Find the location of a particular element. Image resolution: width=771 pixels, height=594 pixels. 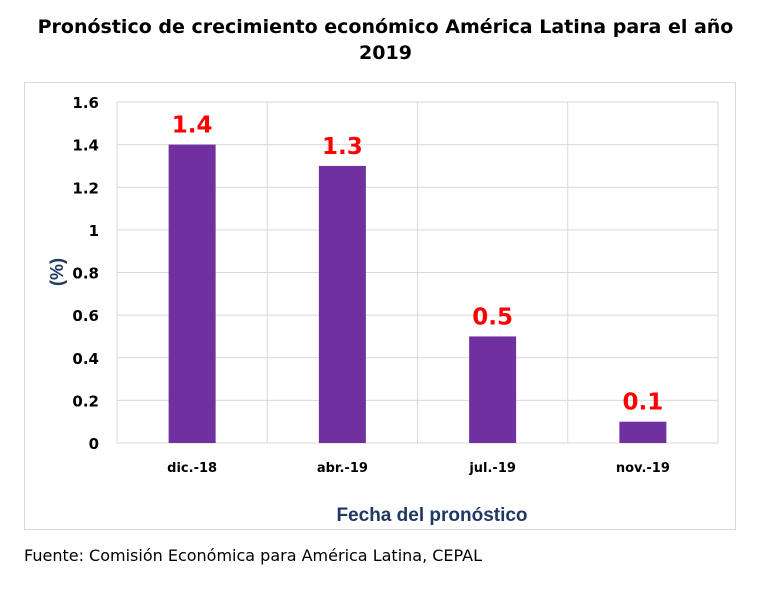

x-axis-title: Fecha del pronóstico is located at coordinates (431, 515).